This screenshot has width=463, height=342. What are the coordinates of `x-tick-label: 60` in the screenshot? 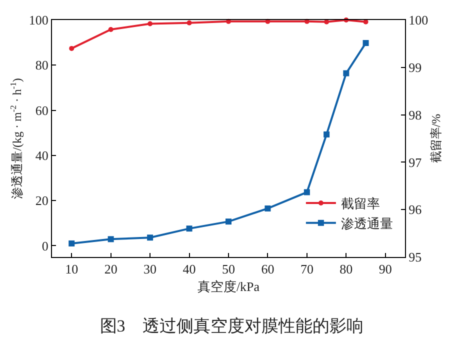 It's located at (267, 269).